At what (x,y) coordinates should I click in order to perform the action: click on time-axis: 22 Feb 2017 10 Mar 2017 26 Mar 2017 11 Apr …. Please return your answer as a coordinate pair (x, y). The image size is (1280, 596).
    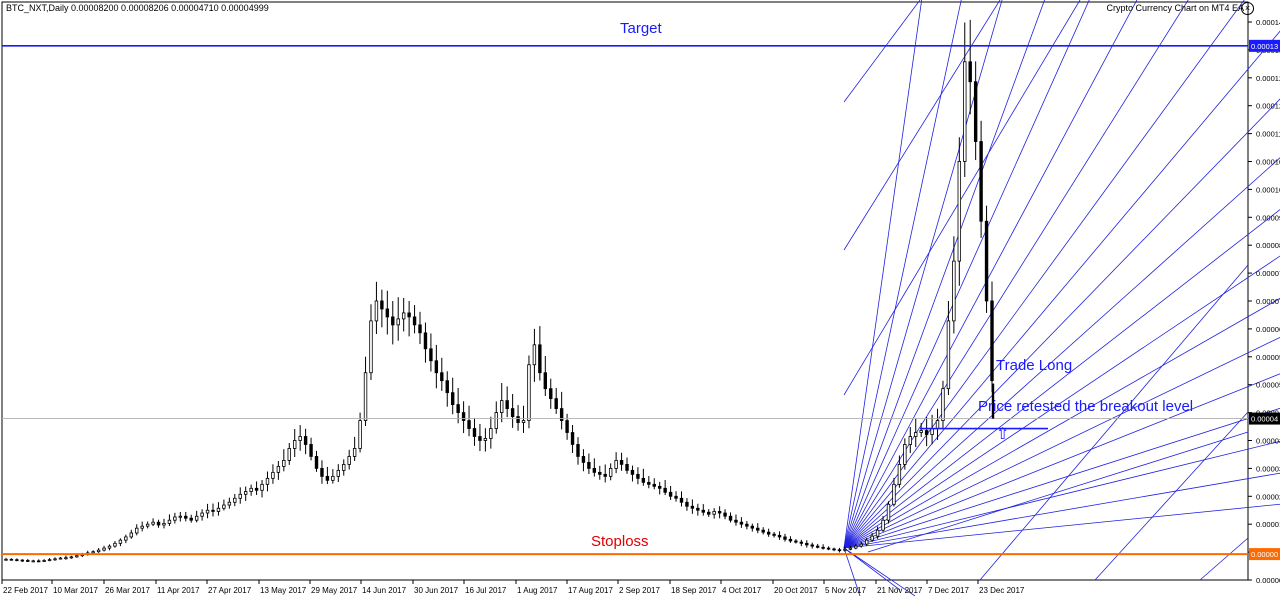
    Looking at the image, I should click on (513, 587).